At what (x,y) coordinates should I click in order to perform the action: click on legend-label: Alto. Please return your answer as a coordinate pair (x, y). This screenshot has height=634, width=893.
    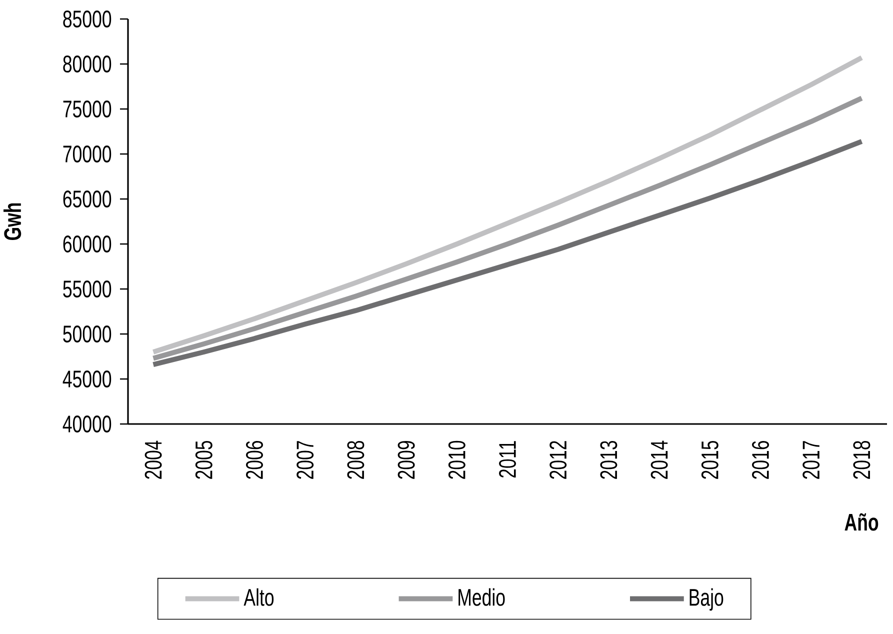
    Looking at the image, I should click on (259, 597).